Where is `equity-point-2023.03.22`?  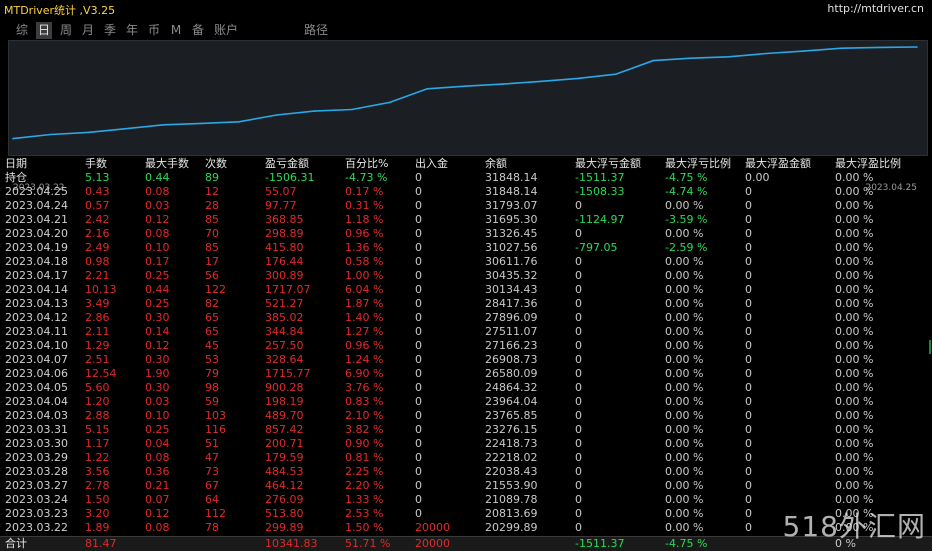 equity-point-2023.03.22 is located at coordinates (13, 138).